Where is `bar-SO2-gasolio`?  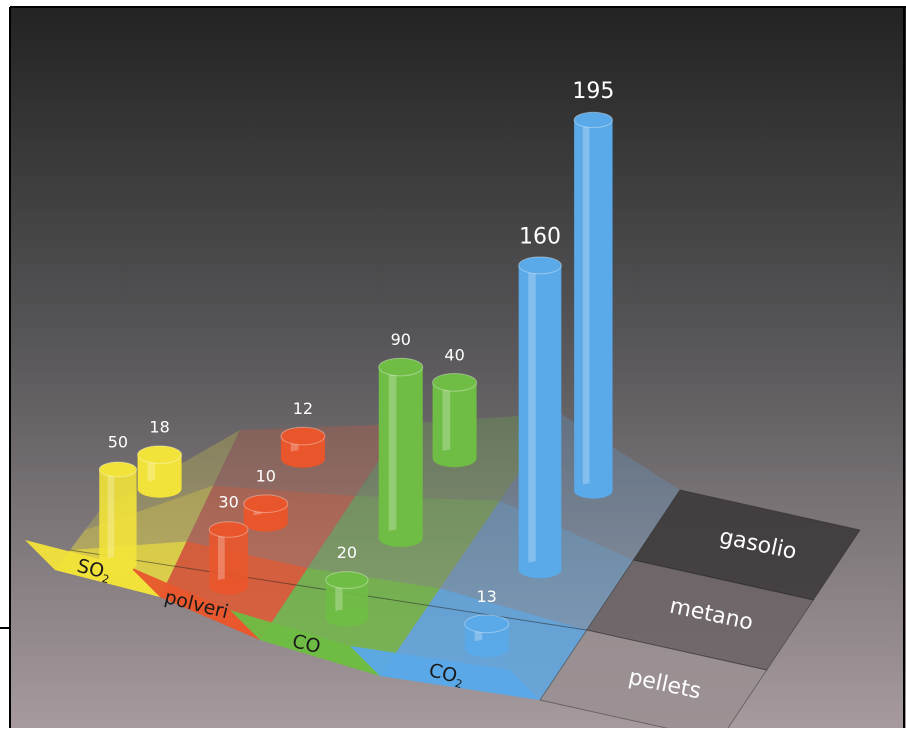
bar-SO2-gasolio is located at coordinates (160, 471).